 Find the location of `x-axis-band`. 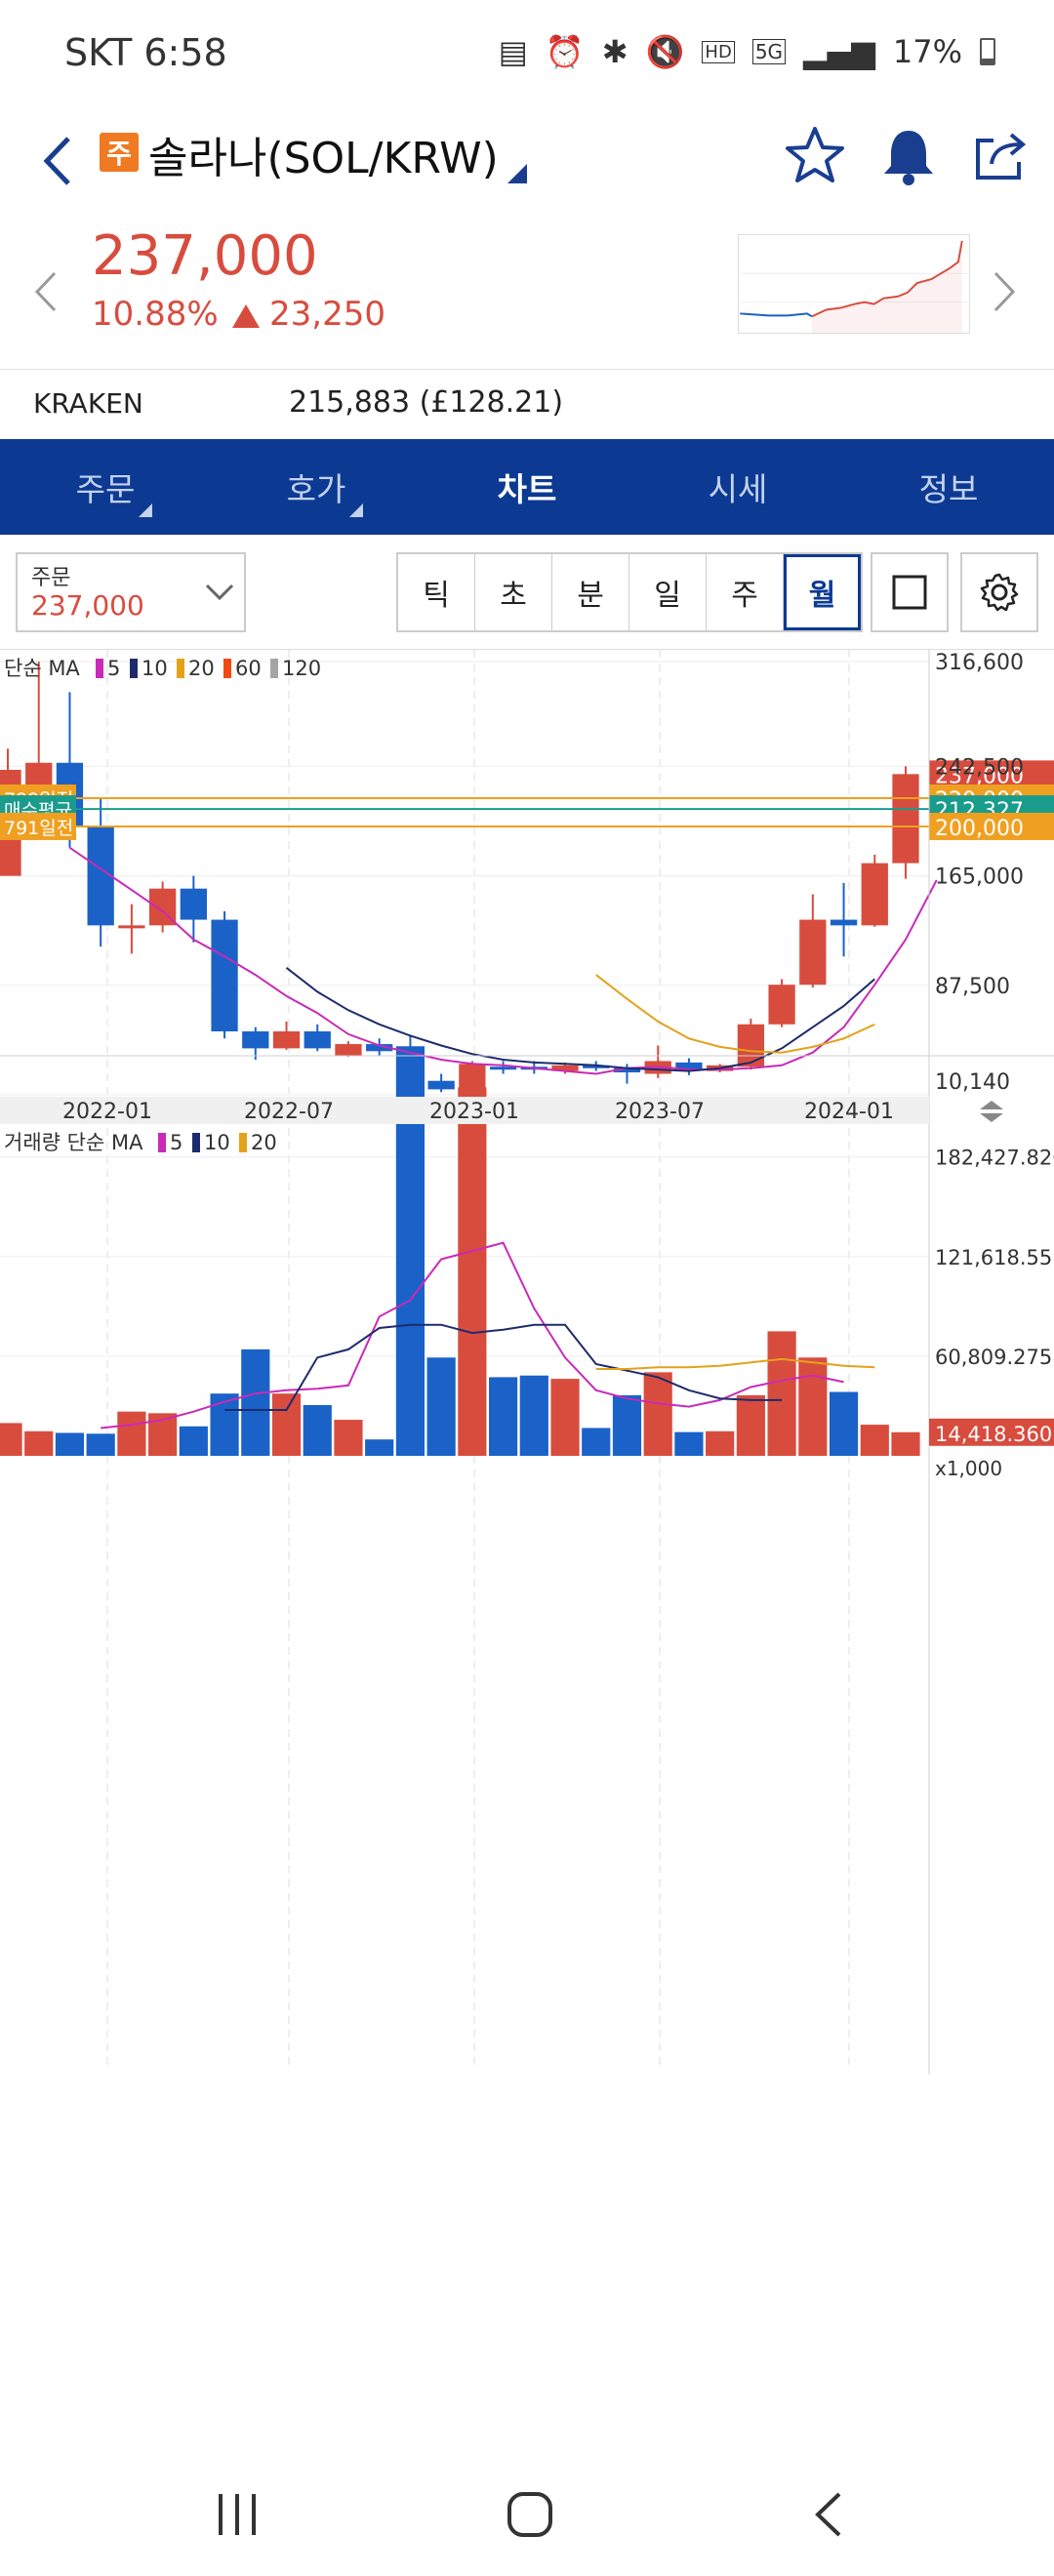

x-axis-band is located at coordinates (464, 1110).